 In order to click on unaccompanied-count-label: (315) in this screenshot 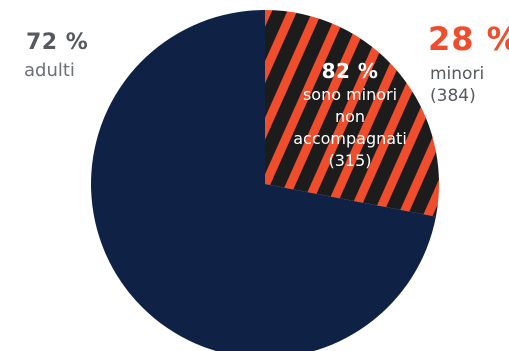, I will do `click(350, 160)`.